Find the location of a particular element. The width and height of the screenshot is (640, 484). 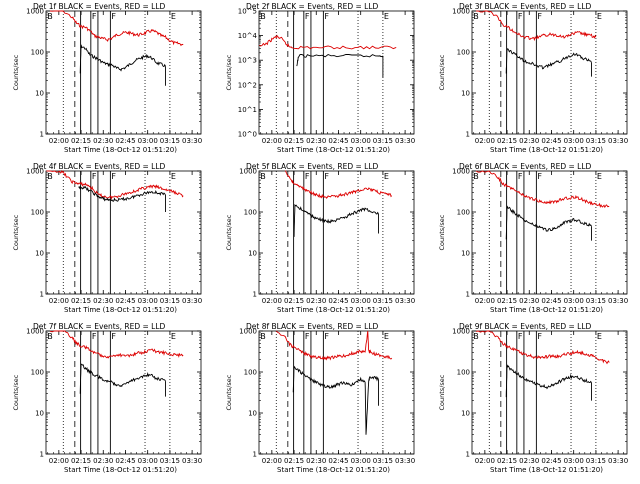

y-tick-label: 10^1 is located at coordinates (247, 110).